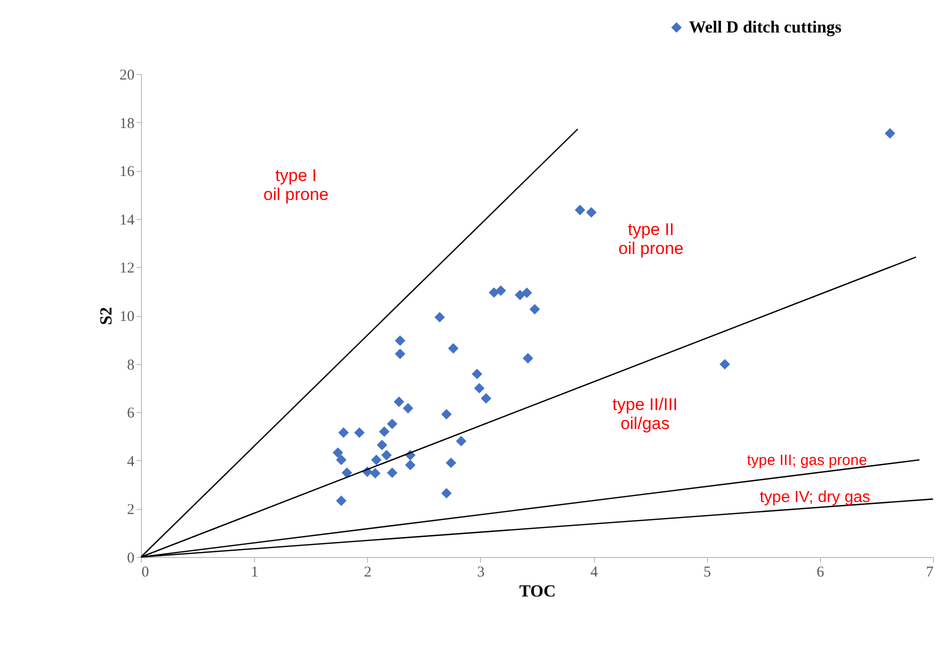 This screenshot has height=649, width=948. What do you see at coordinates (130, 510) in the screenshot?
I see `y-tick-label: 2` at bounding box center [130, 510].